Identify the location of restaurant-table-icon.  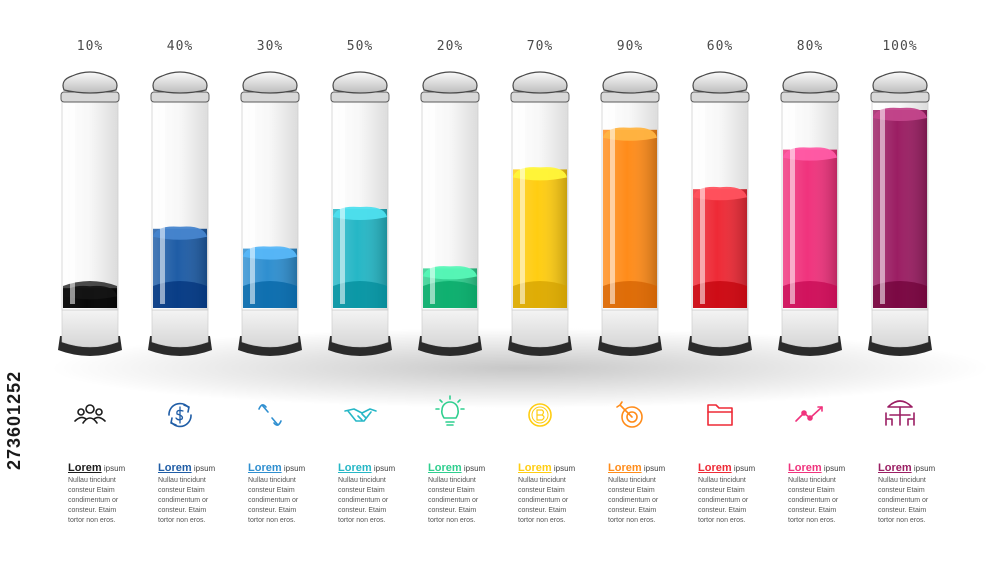
(900, 413).